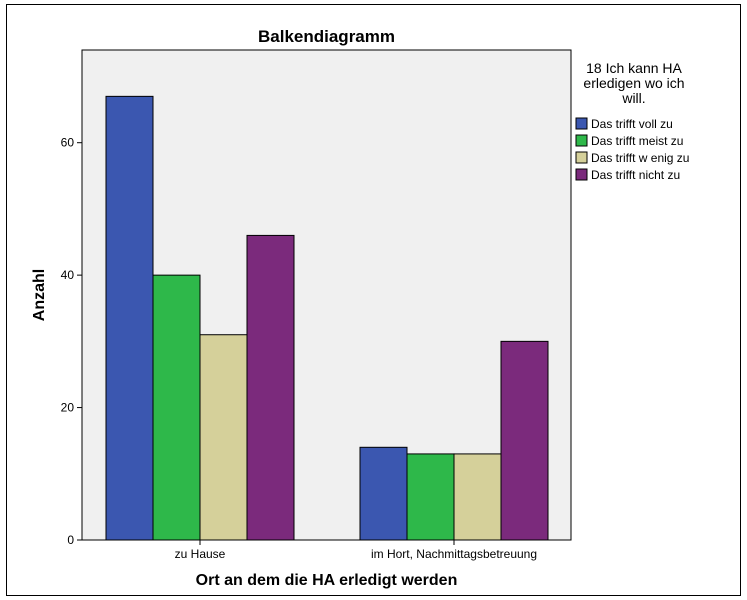 The height and width of the screenshot is (600, 747). What do you see at coordinates (633, 98) in the screenshot?
I see `legend-title-line: will.` at bounding box center [633, 98].